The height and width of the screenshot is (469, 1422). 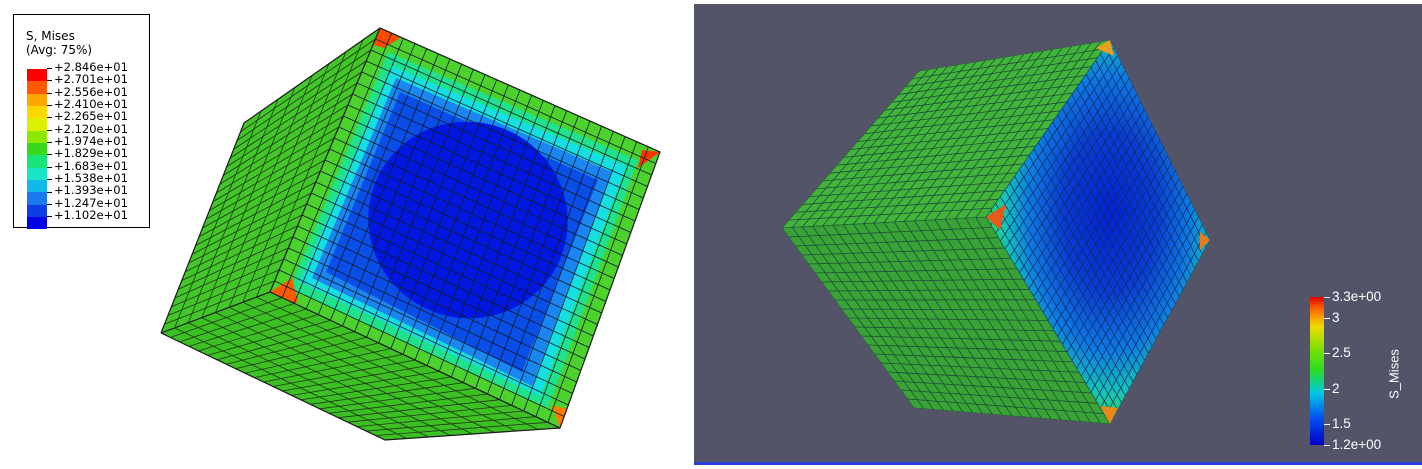 I want to click on colorbar-gradient, so click(x=1317, y=371).